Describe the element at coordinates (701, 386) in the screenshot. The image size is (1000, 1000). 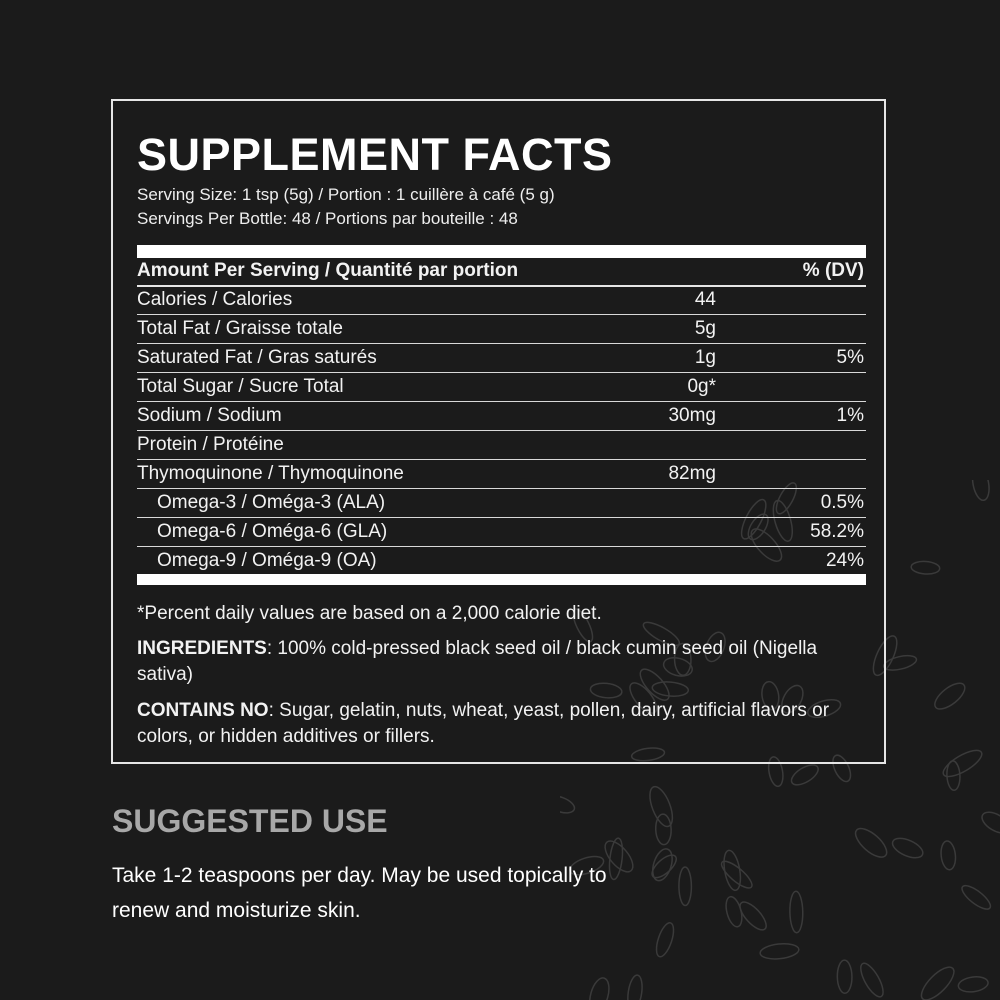
I see `nutrient-amount: 0g*` at that location.